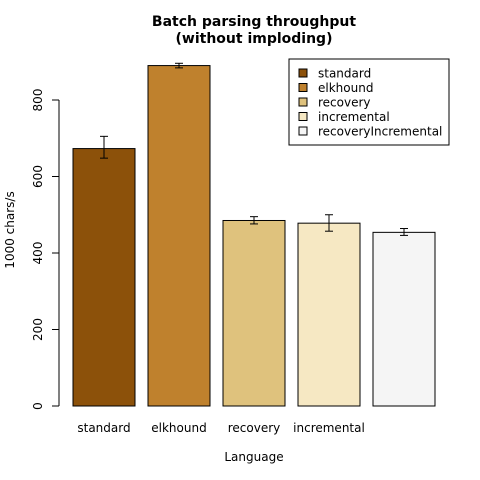 The width and height of the screenshot is (480, 480). Describe the element at coordinates (345, 88) in the screenshot. I see `legend-label: elkhound` at that location.